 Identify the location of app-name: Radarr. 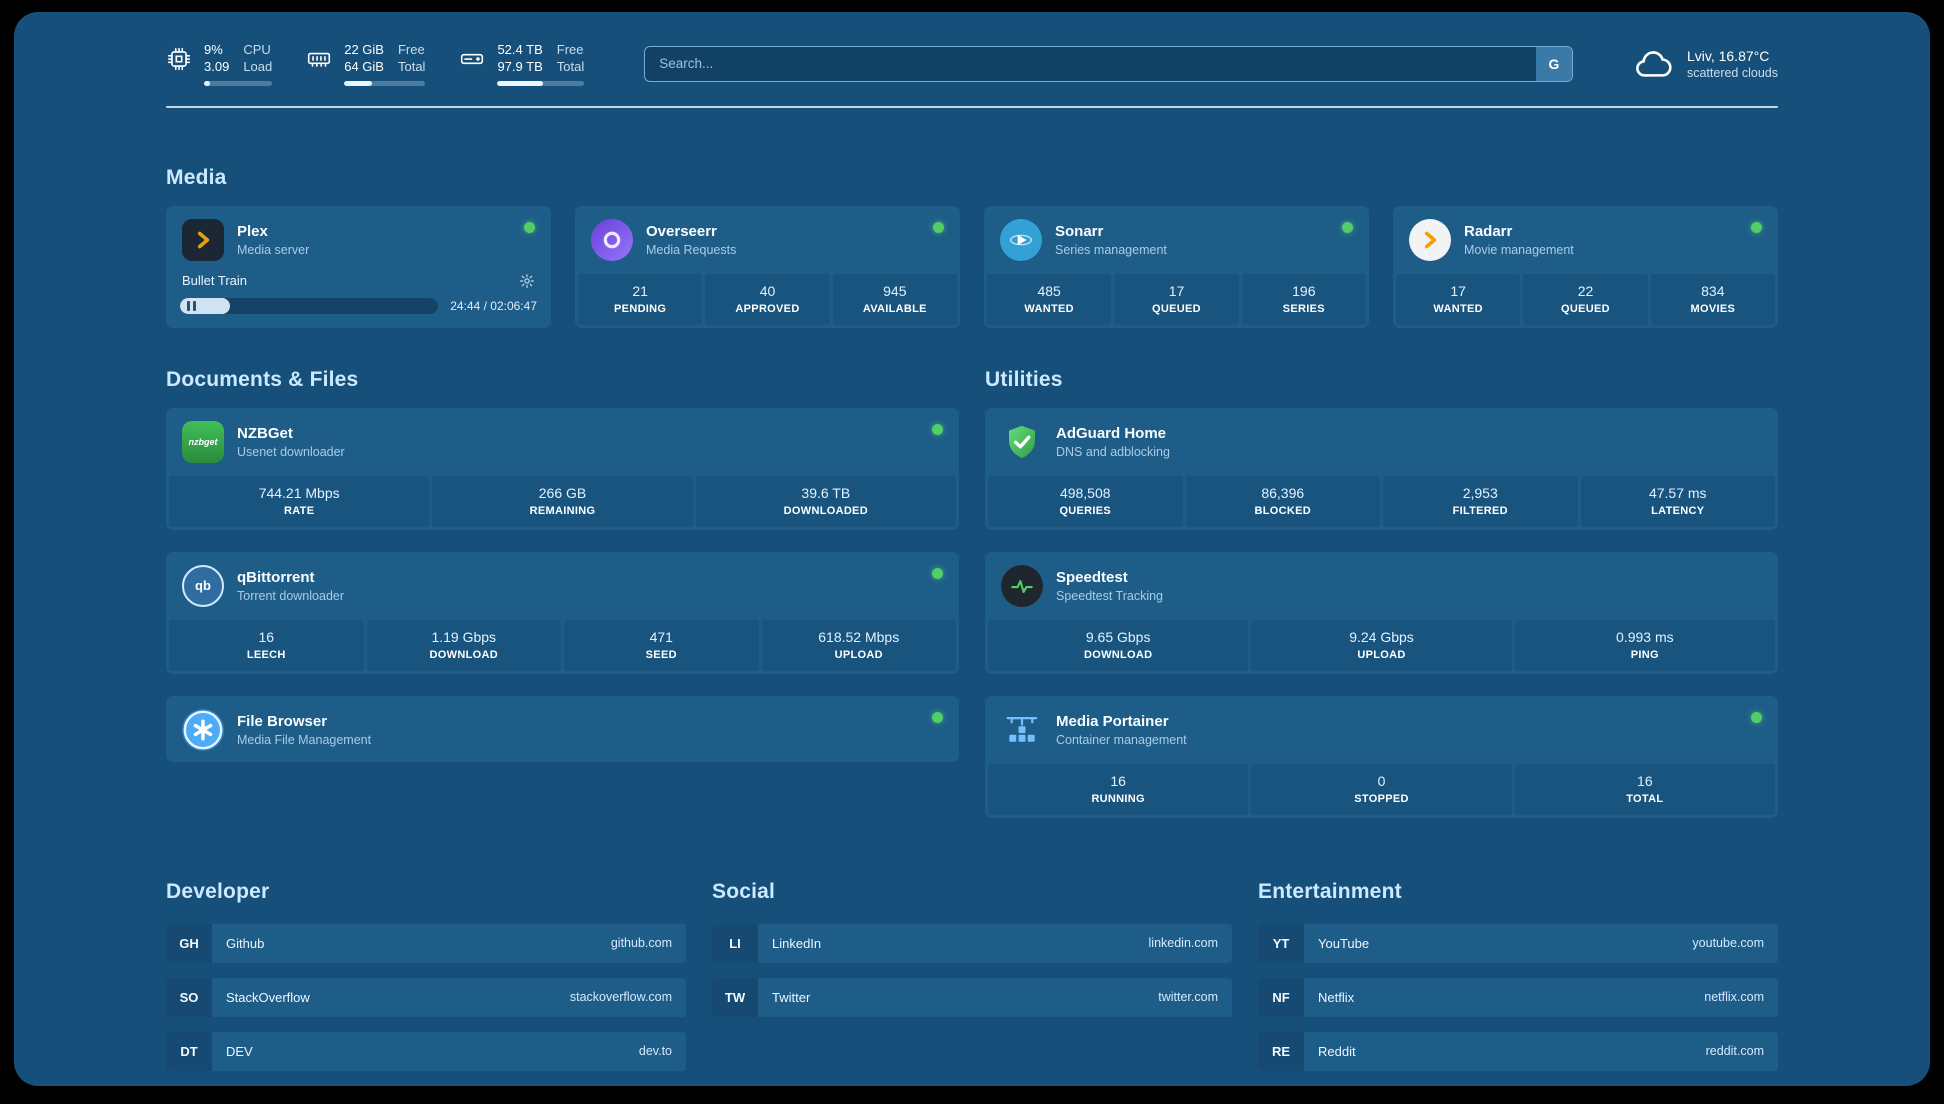
(1488, 231).